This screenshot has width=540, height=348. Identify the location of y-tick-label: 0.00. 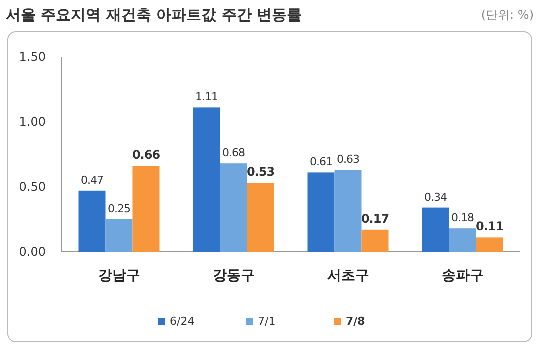
(32, 252).